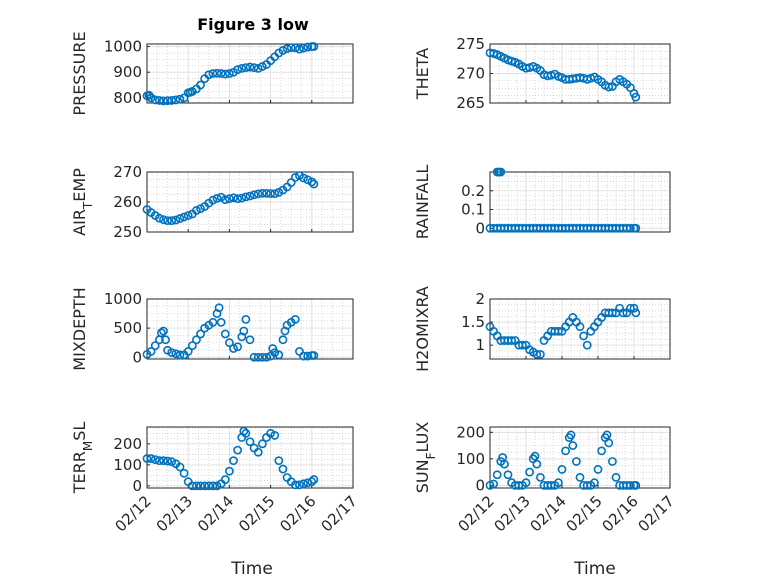  I want to click on y-label-subscript: M, so click(88, 446).